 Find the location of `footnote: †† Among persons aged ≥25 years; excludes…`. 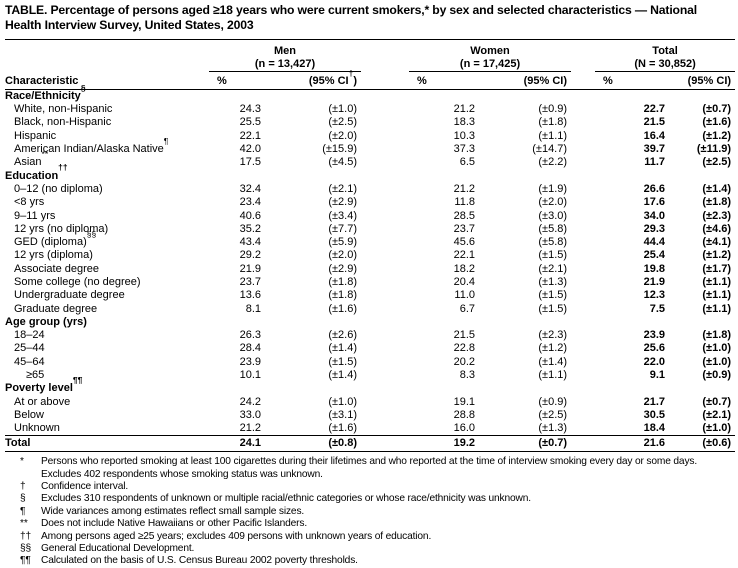

footnote: †† Among persons aged ≥25 years; excludes… is located at coordinates (370, 537).